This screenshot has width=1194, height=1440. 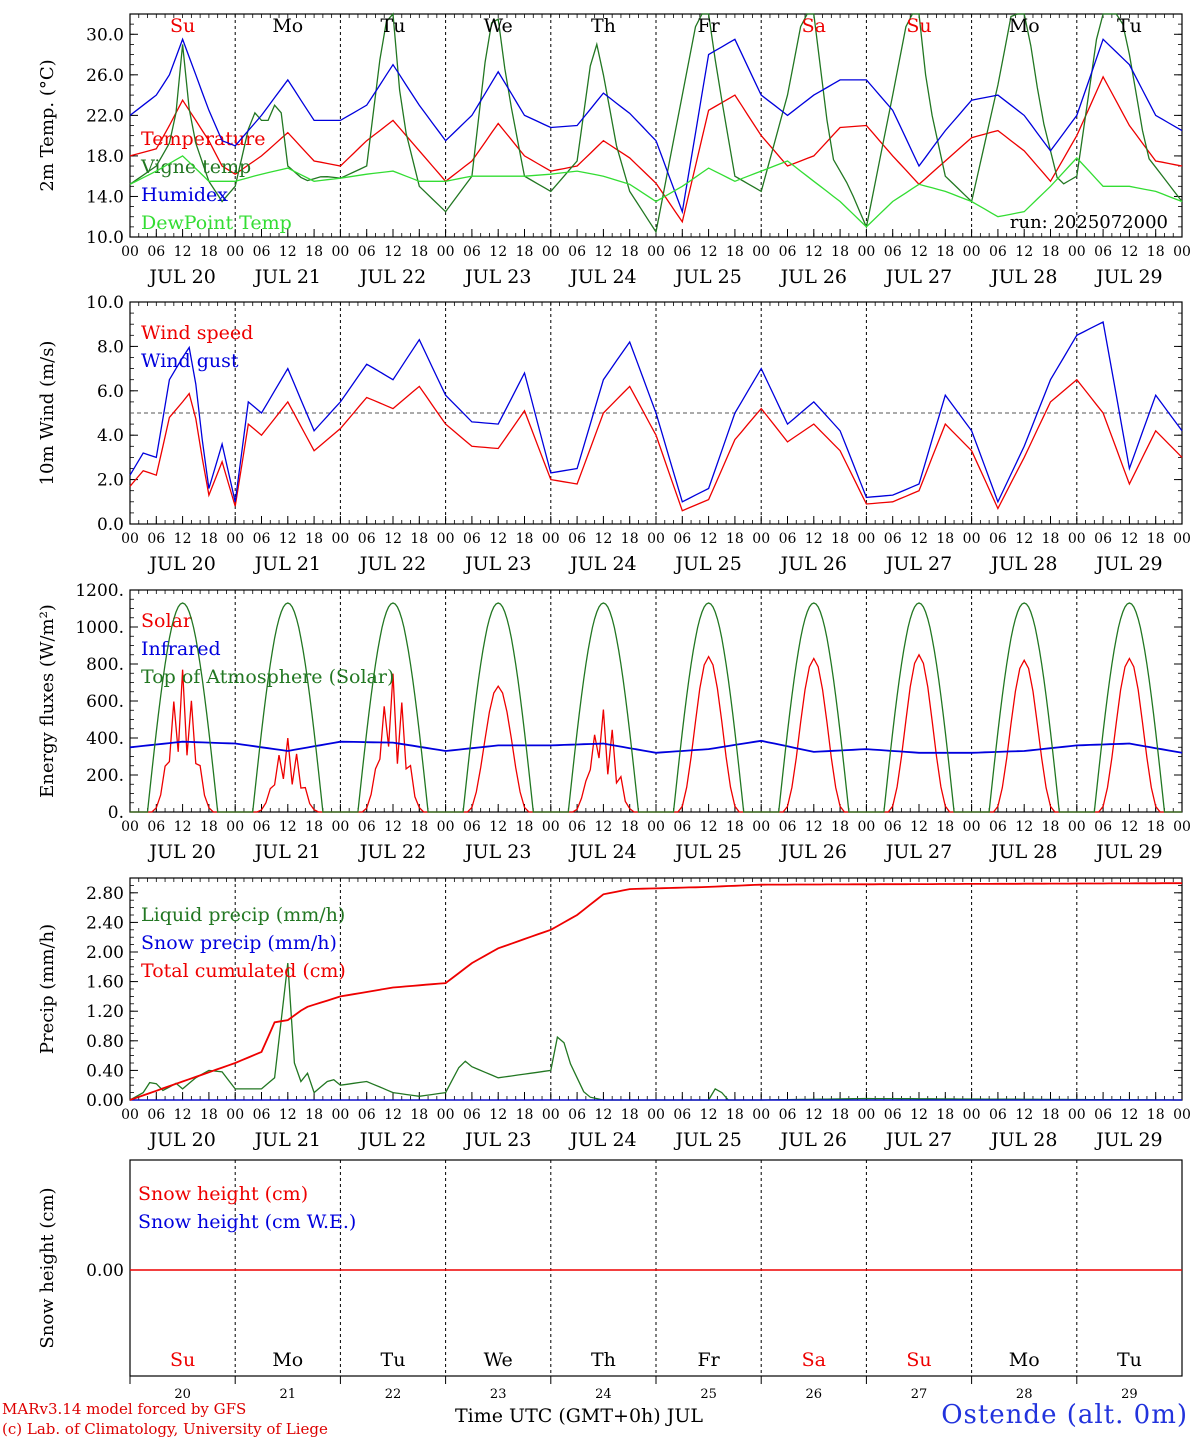 I want to click on day-number-label: 24, so click(x=603, y=1393).